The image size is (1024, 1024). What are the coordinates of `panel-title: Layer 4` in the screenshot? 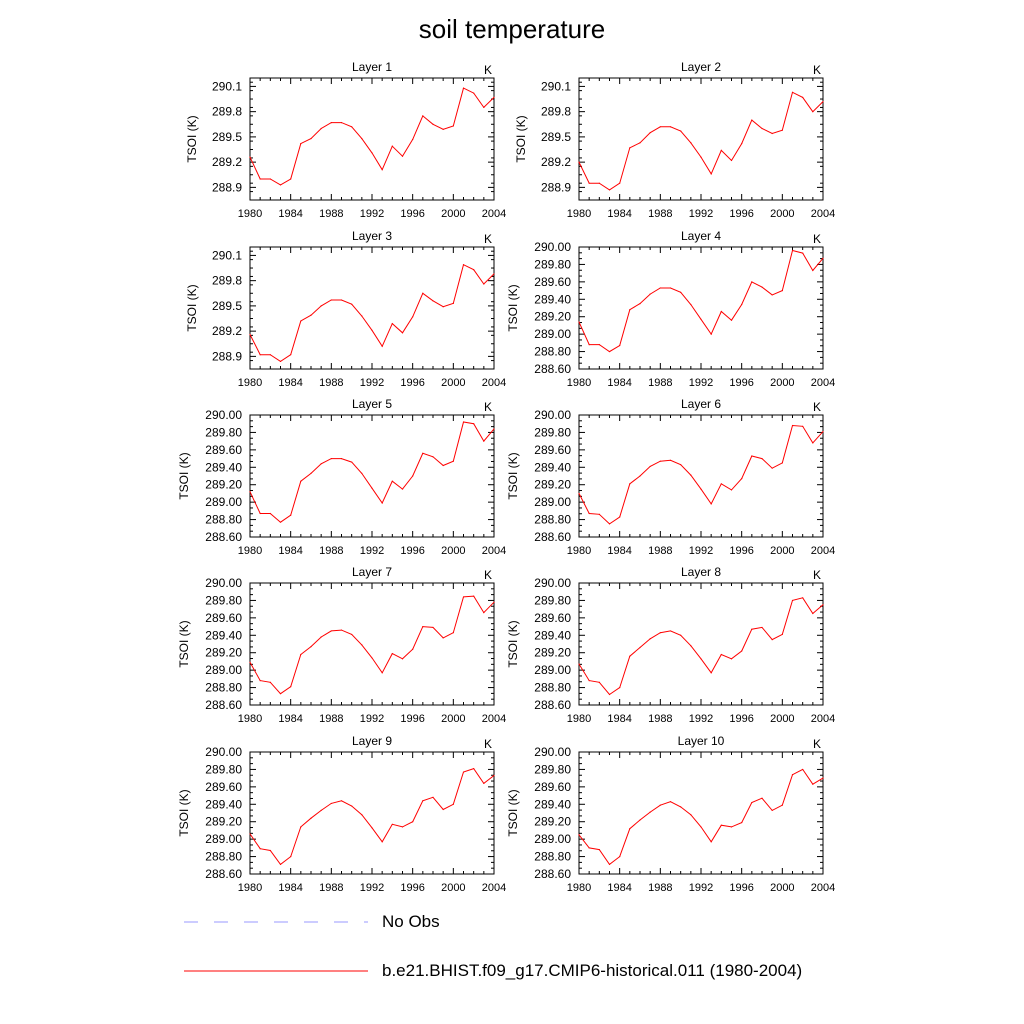 It's located at (701, 236).